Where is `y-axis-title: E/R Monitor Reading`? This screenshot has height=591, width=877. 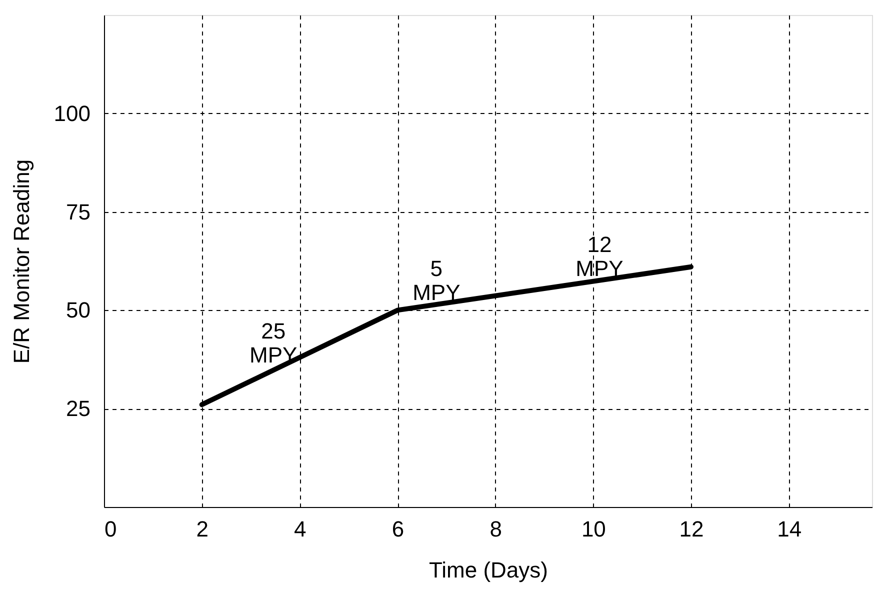 y-axis-title: E/R Monitor Reading is located at coordinates (21, 261).